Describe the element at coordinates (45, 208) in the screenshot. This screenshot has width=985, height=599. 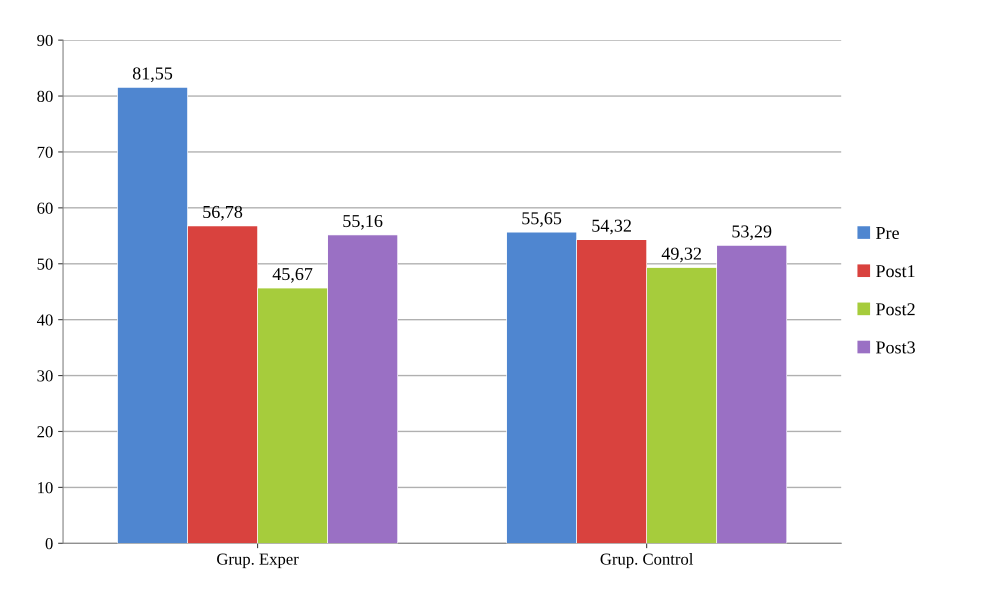
I see `y-tick-label: 60` at that location.